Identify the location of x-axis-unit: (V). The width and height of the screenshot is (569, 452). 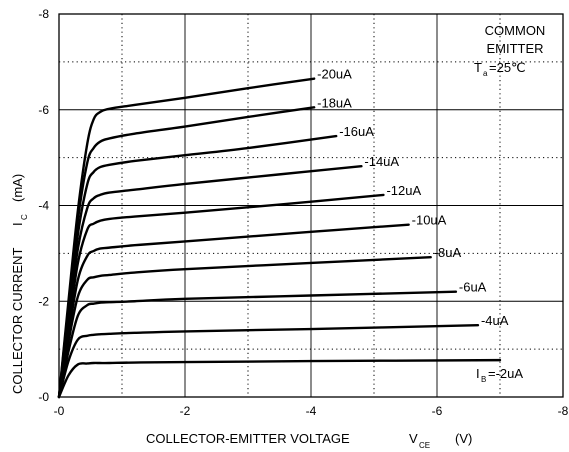
(463, 438).